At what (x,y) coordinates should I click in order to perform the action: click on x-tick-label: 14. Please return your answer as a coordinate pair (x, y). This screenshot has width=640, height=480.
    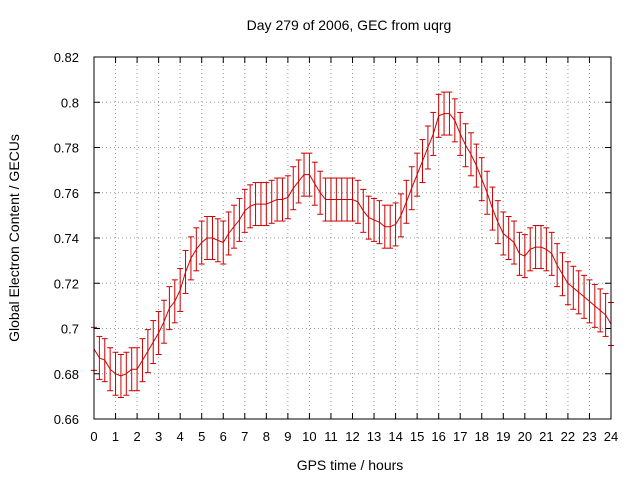
    Looking at the image, I should click on (395, 436).